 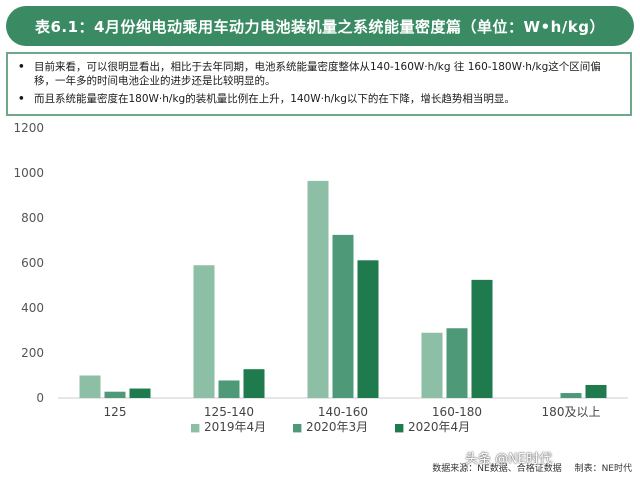 I want to click on x-tick-label: 125-140, so click(x=229, y=412).